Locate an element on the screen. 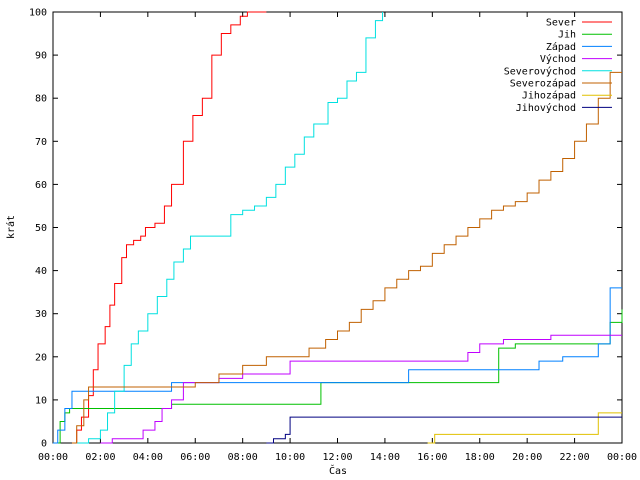 The width and height of the screenshot is (640, 480). x-axis-label: Čas is located at coordinates (338, 470).